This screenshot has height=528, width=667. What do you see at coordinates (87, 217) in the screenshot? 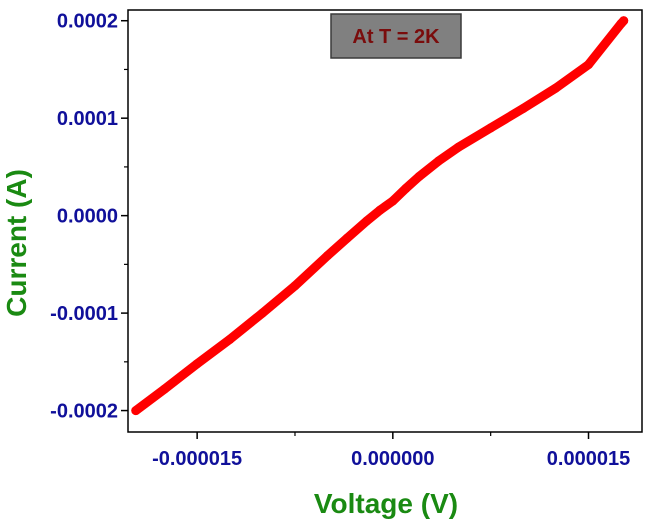
I see `y-tick-label: 0.0000` at bounding box center [87, 217].